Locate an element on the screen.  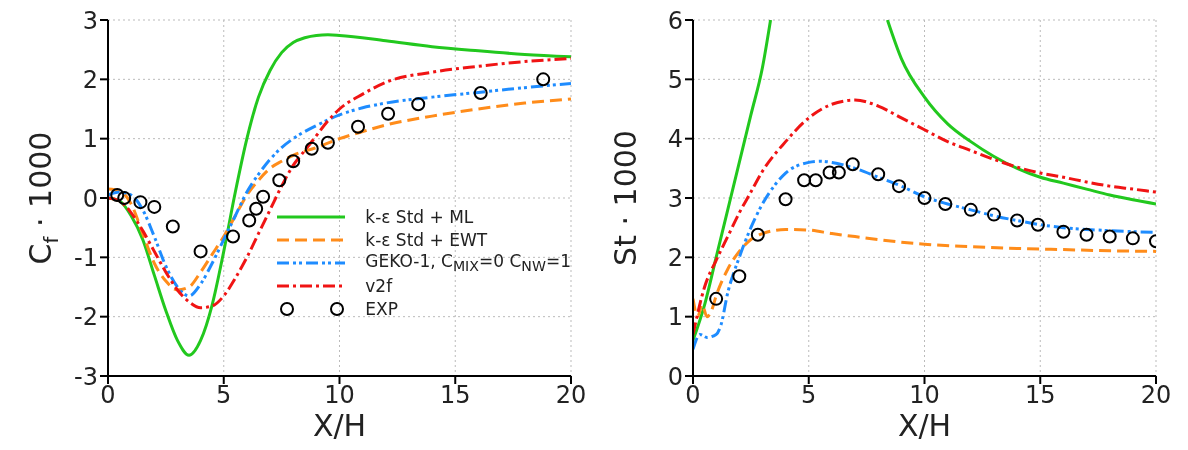
legend-label: v2f is located at coordinates (379, 285).